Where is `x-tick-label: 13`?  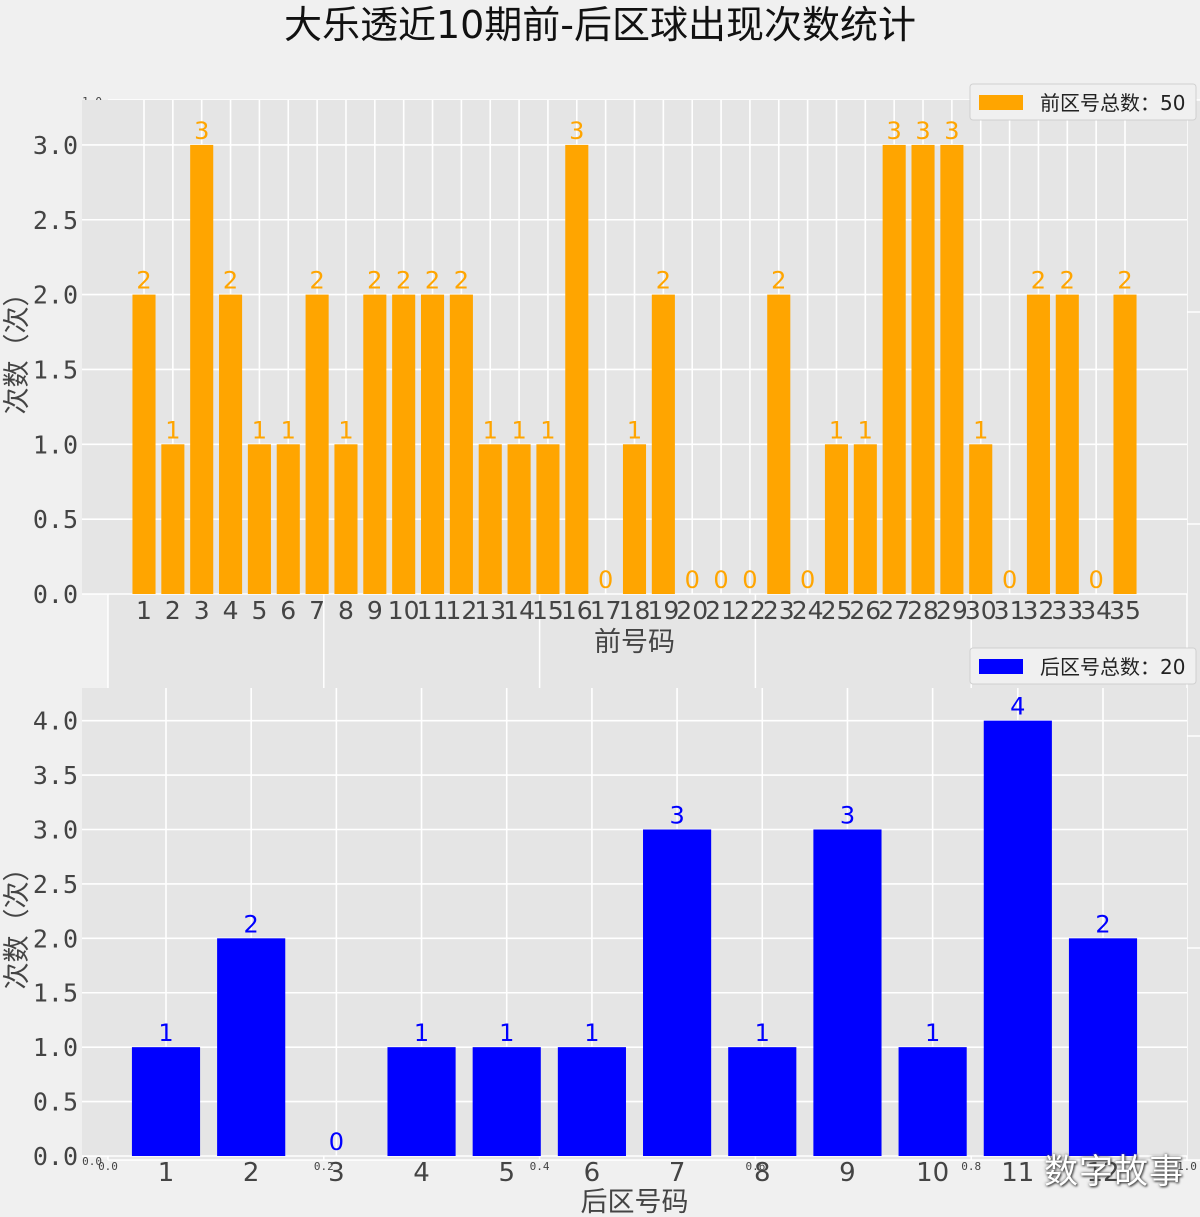 x-tick-label: 13 is located at coordinates (490, 610).